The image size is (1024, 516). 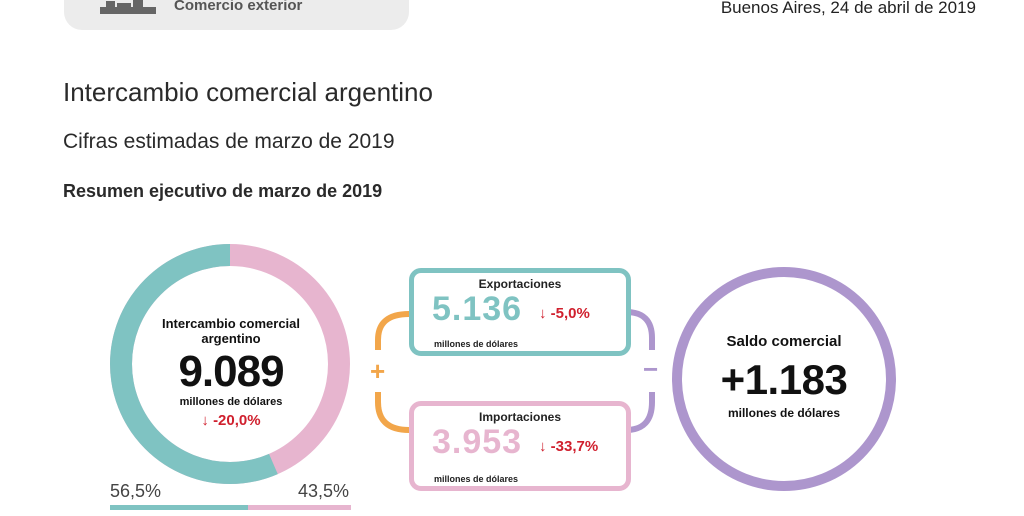 What do you see at coordinates (238, 7) in the screenshot?
I see `section-label: Comercio exterior` at bounding box center [238, 7].